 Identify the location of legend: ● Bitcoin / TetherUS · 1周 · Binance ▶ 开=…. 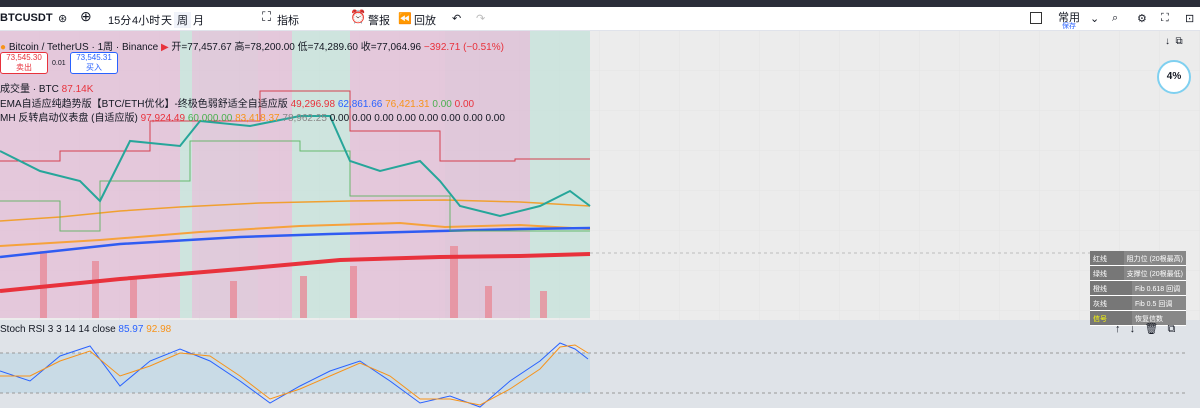
(252, 47).